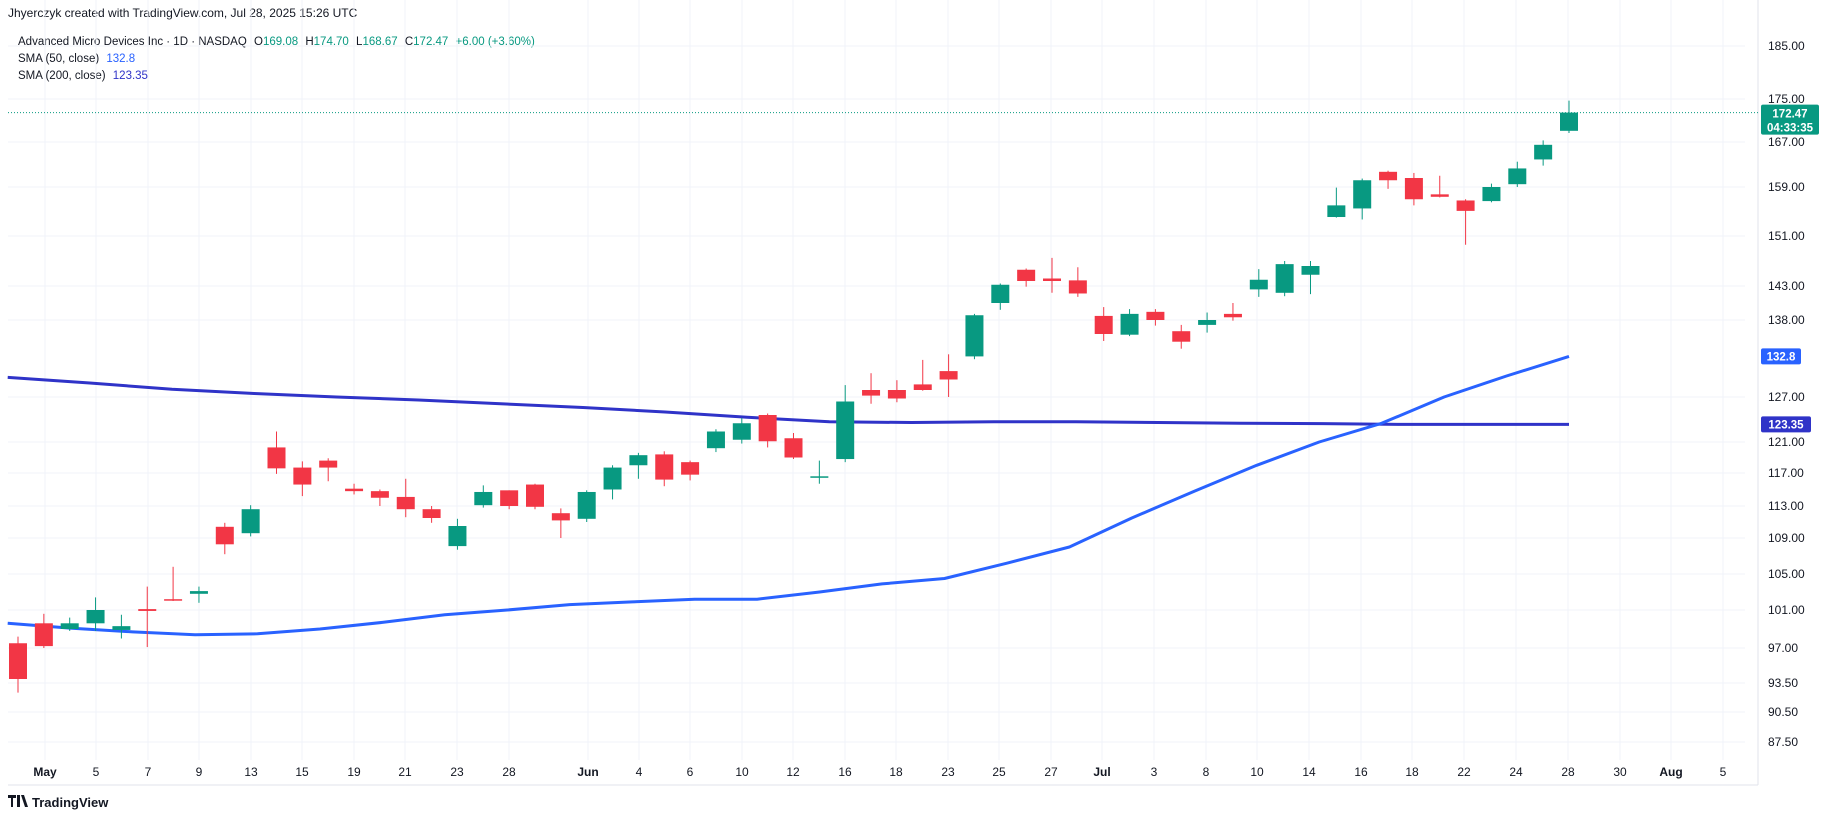  Describe the element at coordinates (1783, 648) in the screenshot. I see `price-tick-label: 97.00` at that location.